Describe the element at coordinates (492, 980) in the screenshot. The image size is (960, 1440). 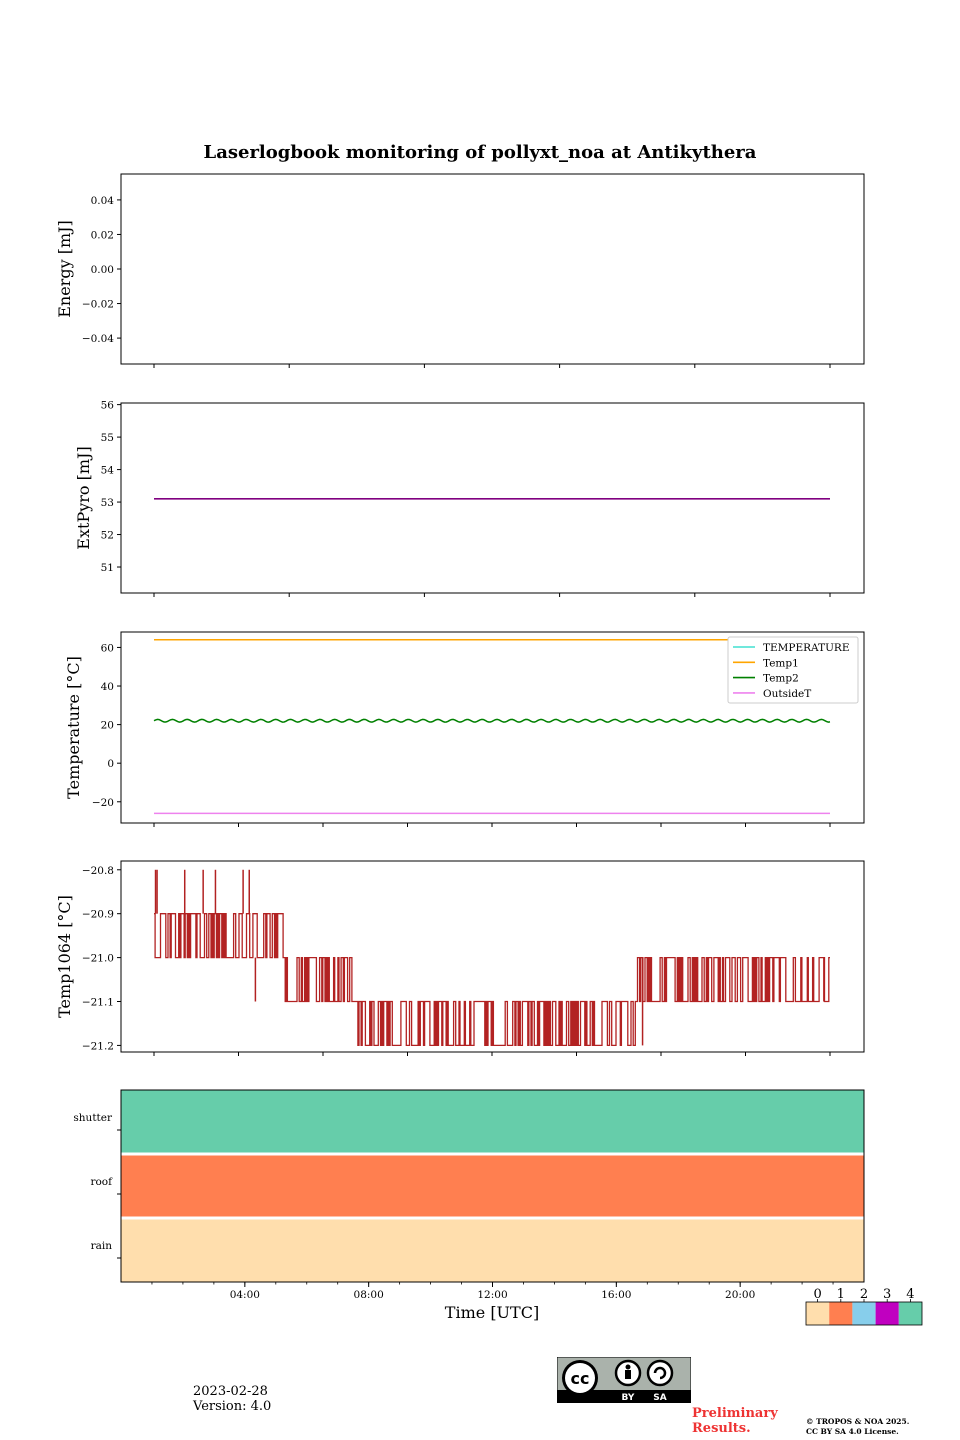
I see `series-line-temp1064` at that location.